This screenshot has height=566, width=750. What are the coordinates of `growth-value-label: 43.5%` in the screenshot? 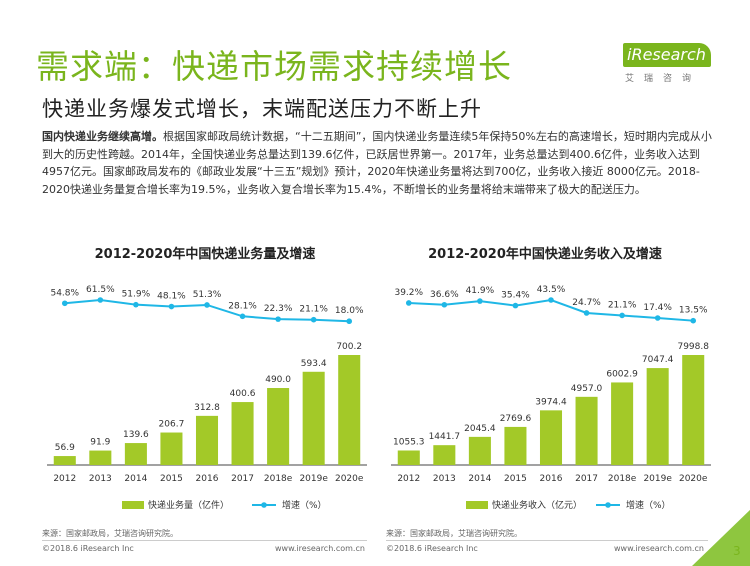 It's located at (551, 290).